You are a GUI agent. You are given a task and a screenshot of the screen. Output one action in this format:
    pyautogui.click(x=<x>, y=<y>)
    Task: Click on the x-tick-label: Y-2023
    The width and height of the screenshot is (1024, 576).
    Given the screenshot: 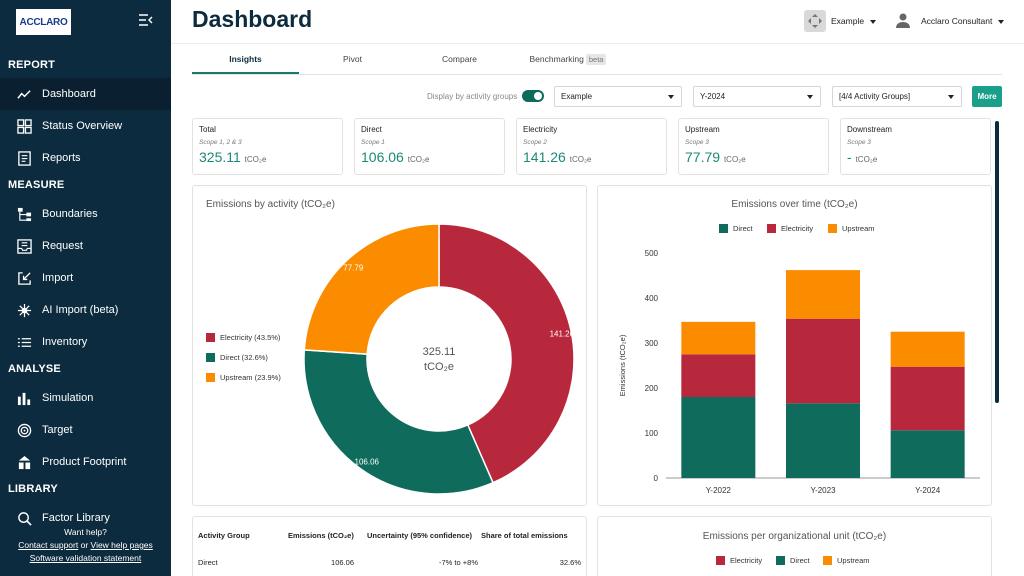 What is the action you would take?
    pyautogui.click(x=823, y=490)
    